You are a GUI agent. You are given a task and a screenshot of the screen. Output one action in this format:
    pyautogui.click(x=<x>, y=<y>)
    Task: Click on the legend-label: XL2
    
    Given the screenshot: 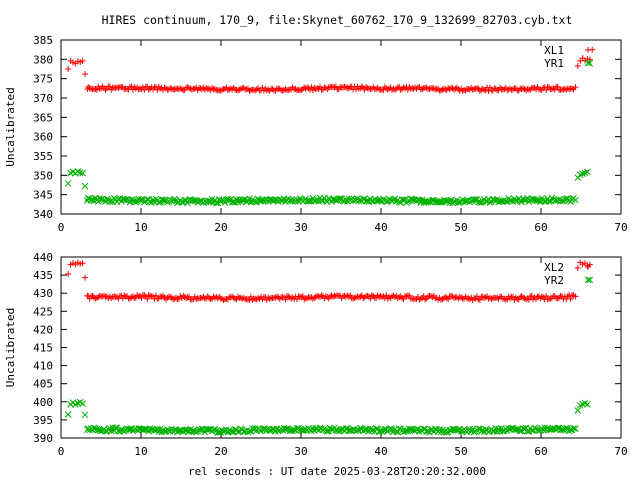 What is the action you would take?
    pyautogui.click(x=554, y=267)
    